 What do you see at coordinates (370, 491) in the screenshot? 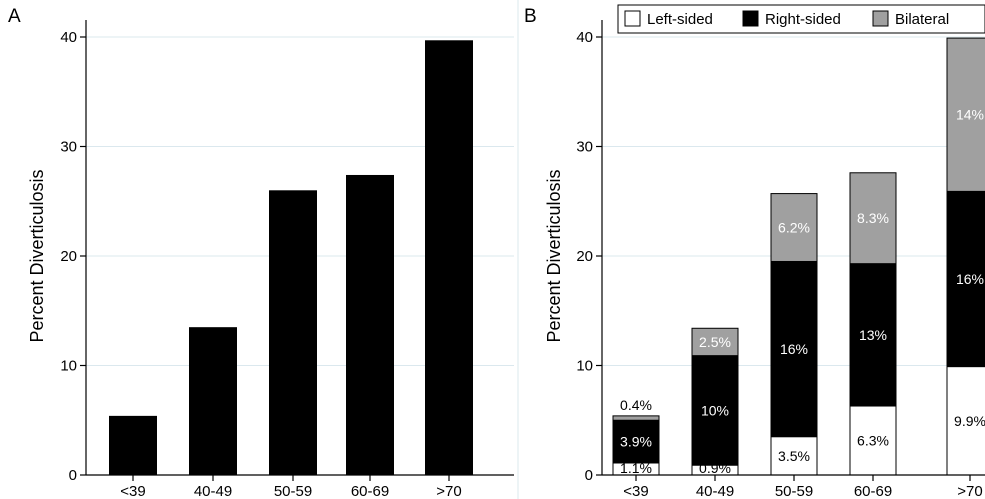
I see `panel-a-x-tick-label-60-69: 60-69` at bounding box center [370, 491].